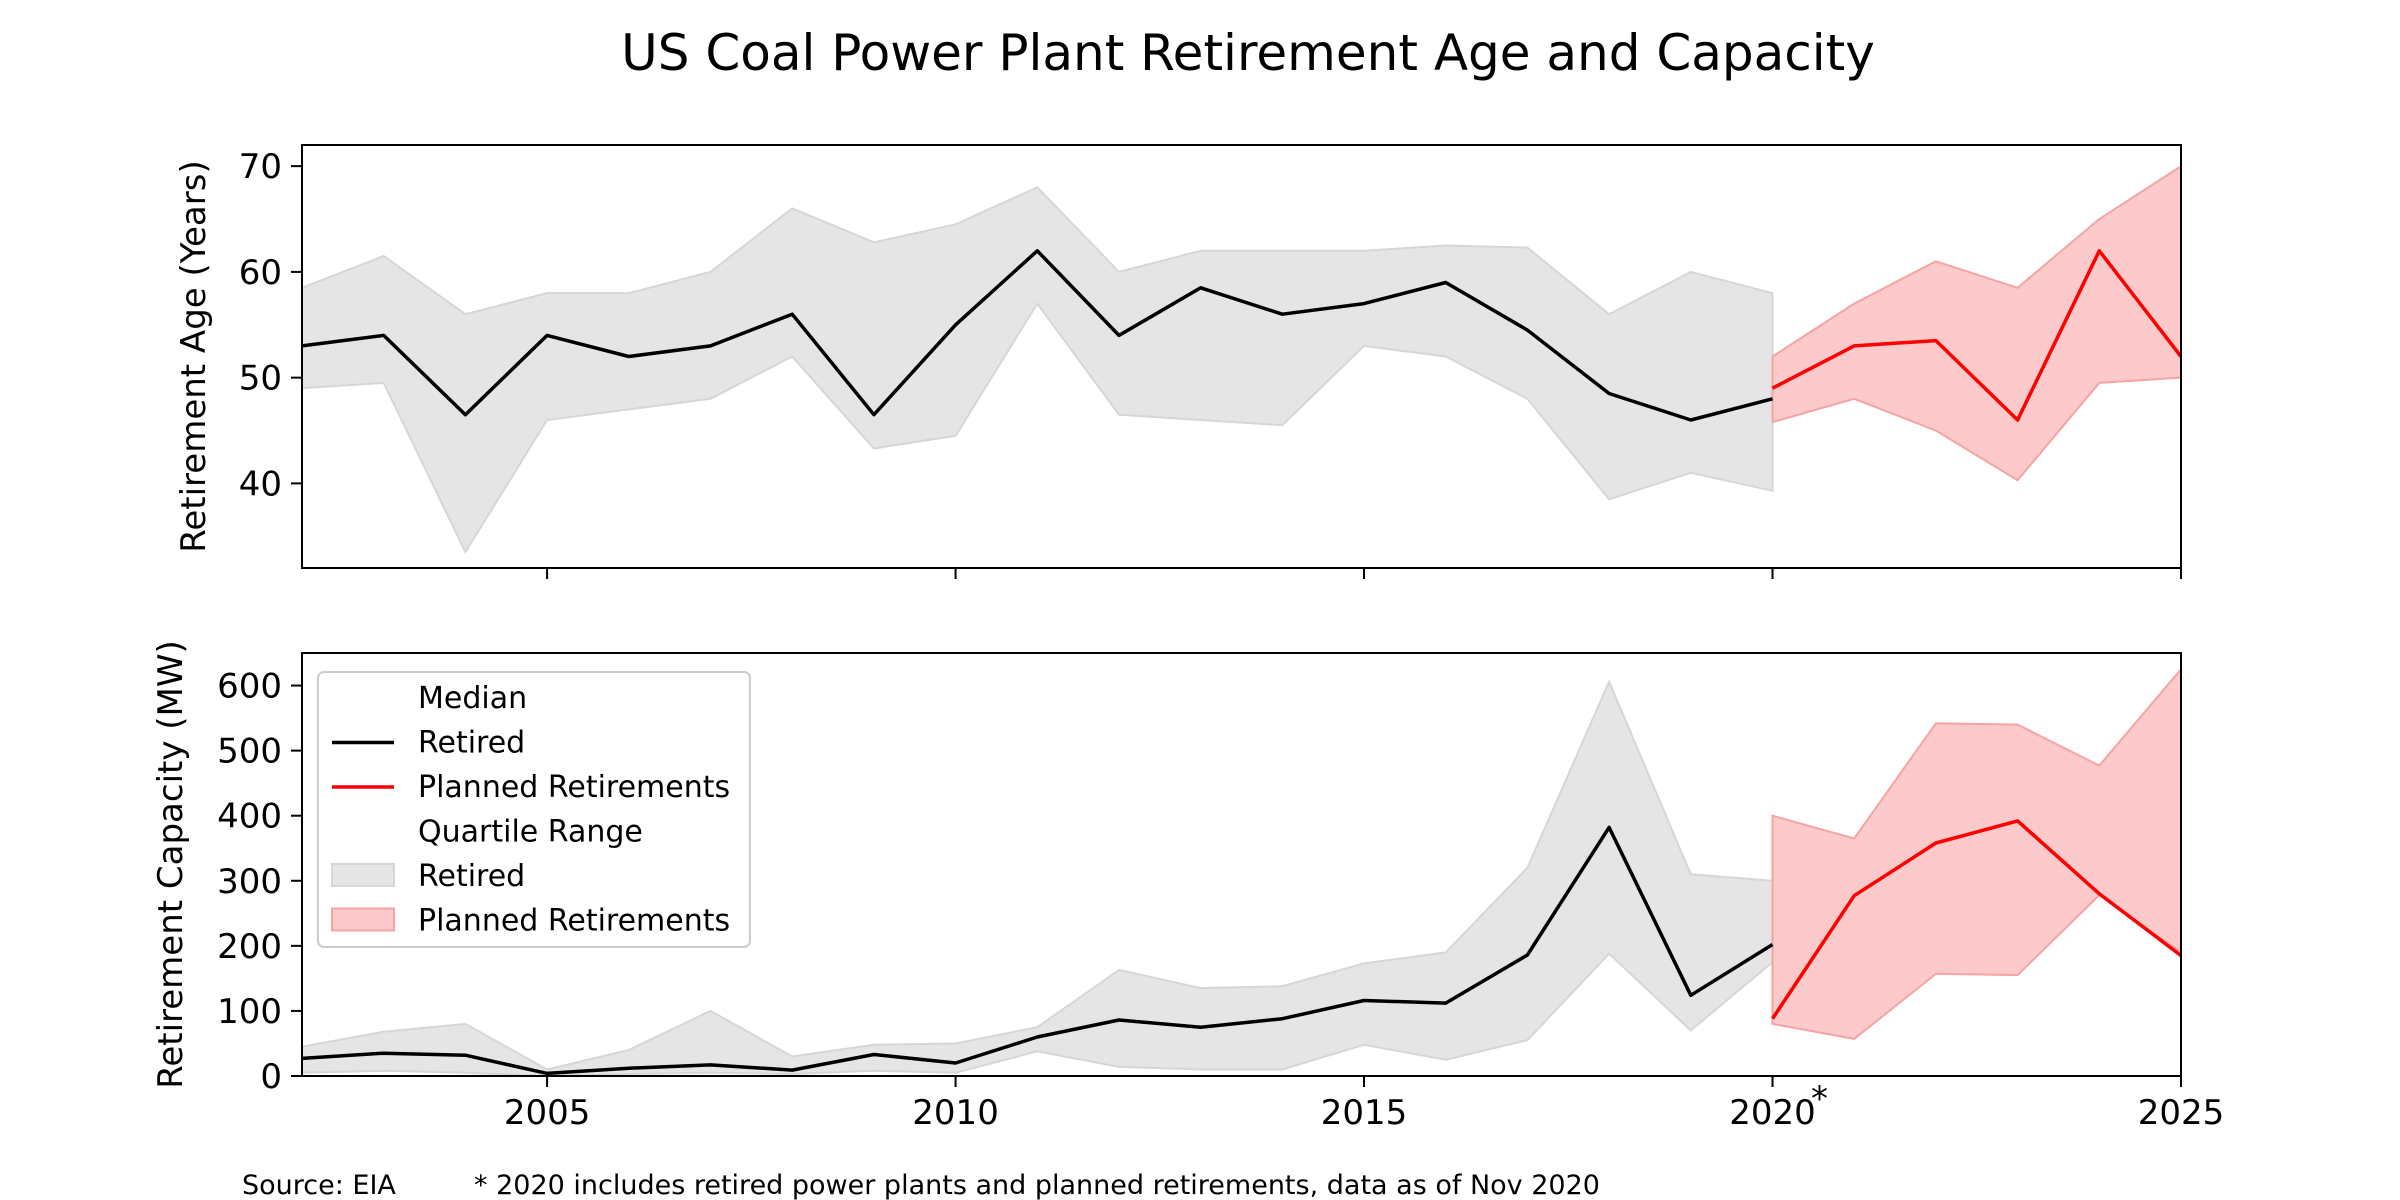 The height and width of the screenshot is (1200, 2400). Describe the element at coordinates (260, 484) in the screenshot. I see `y-tick-label: 40` at that location.